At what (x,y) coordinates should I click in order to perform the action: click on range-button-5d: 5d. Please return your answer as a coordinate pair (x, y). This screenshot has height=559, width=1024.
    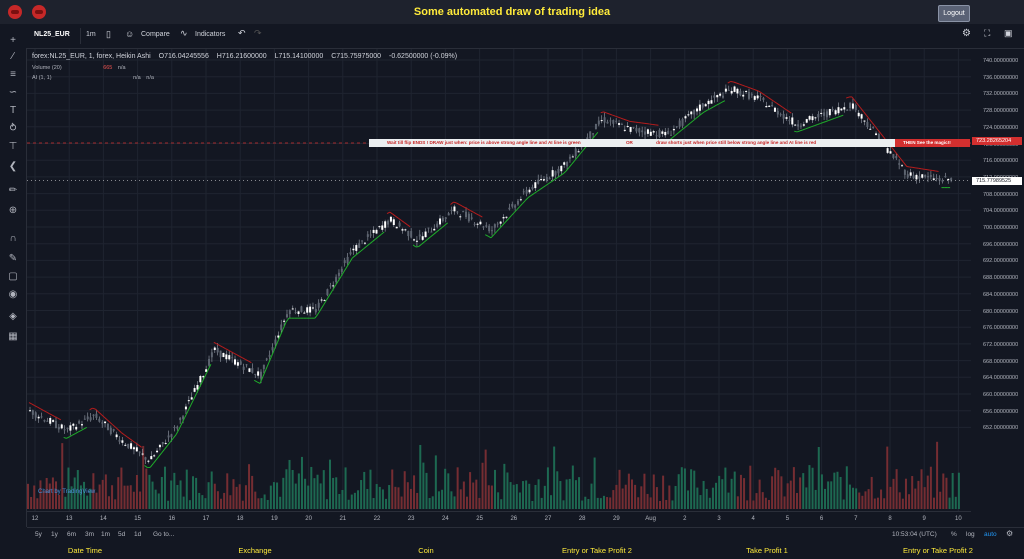
    Looking at the image, I should click on (122, 534).